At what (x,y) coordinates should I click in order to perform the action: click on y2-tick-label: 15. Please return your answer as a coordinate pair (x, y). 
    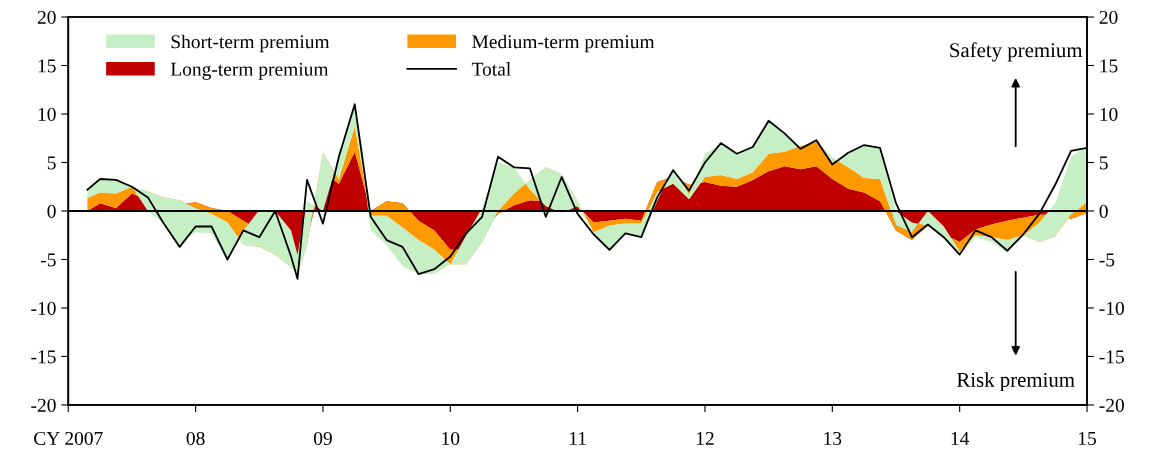
    Looking at the image, I should click on (1109, 66).